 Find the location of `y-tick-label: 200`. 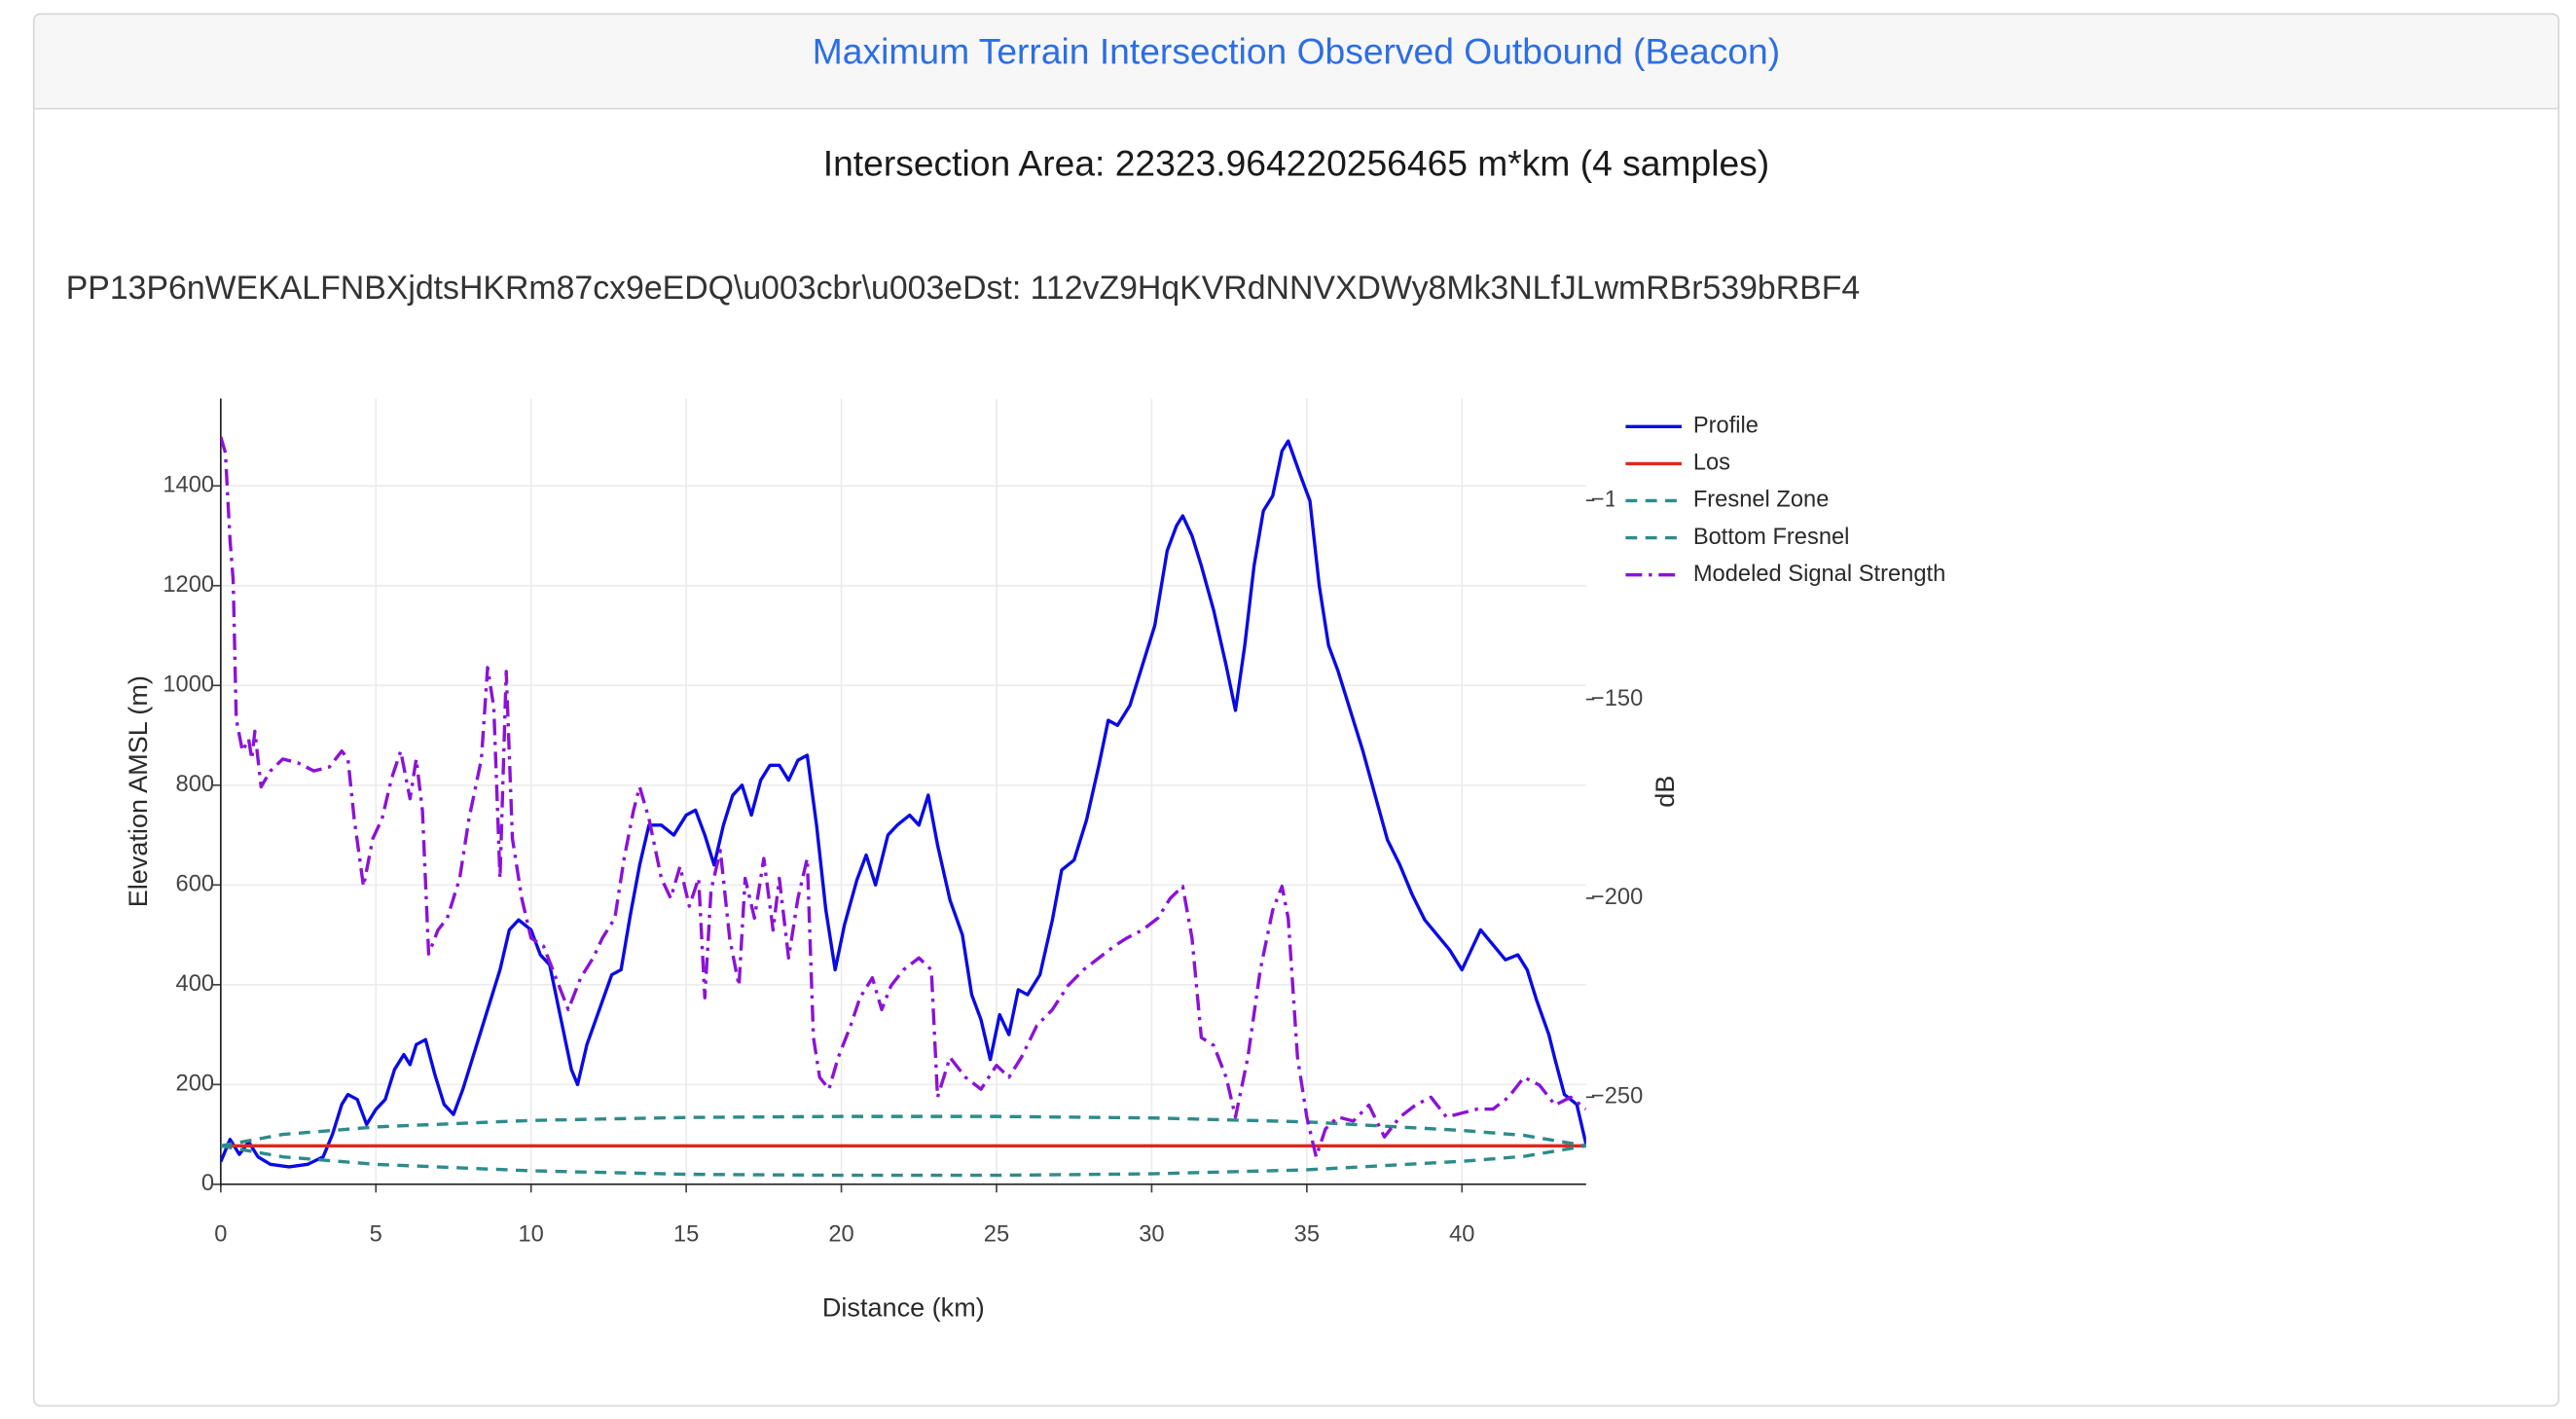

y-tick-label: 200 is located at coordinates (195, 1084).